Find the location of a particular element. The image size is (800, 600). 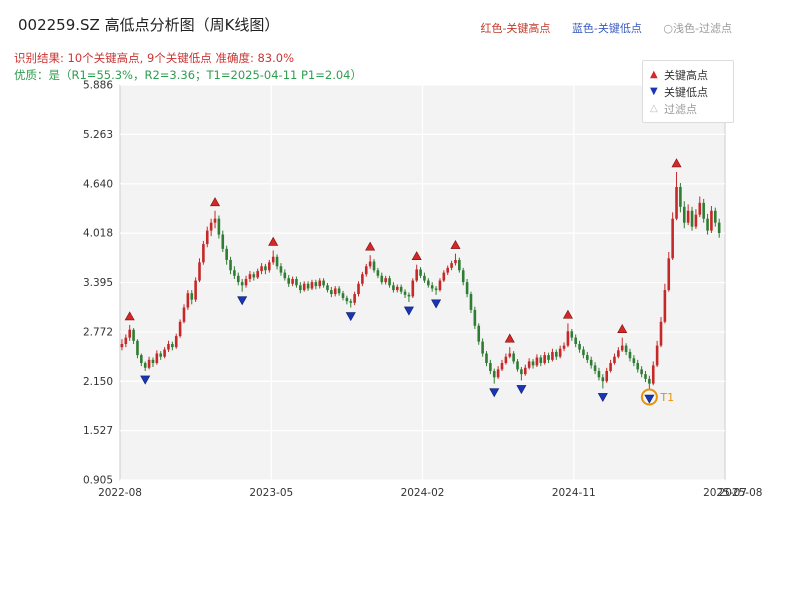

hollow-up-triangle-icon: △ is located at coordinates (654, 108).